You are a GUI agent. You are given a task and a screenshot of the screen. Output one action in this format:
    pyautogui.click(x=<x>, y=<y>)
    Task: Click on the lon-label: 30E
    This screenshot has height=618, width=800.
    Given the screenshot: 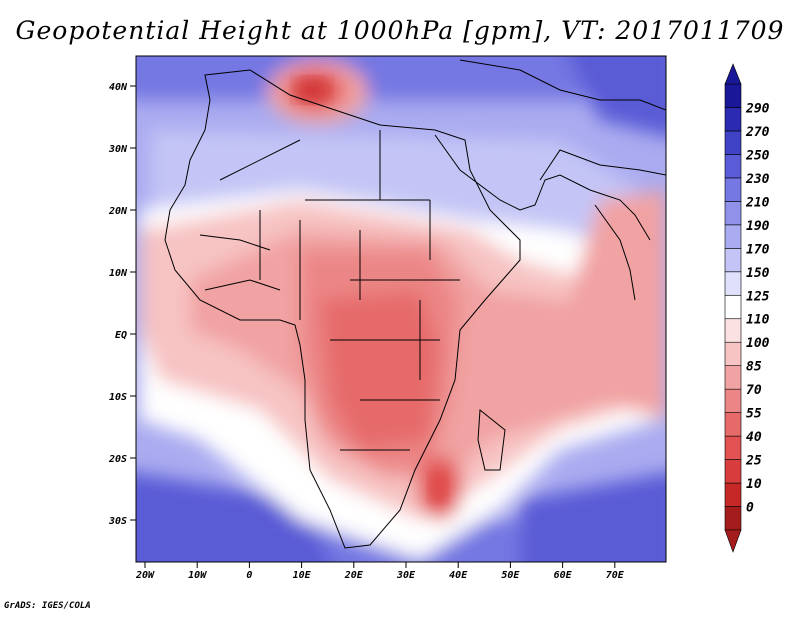 What is the action you would take?
    pyautogui.click(x=406, y=575)
    